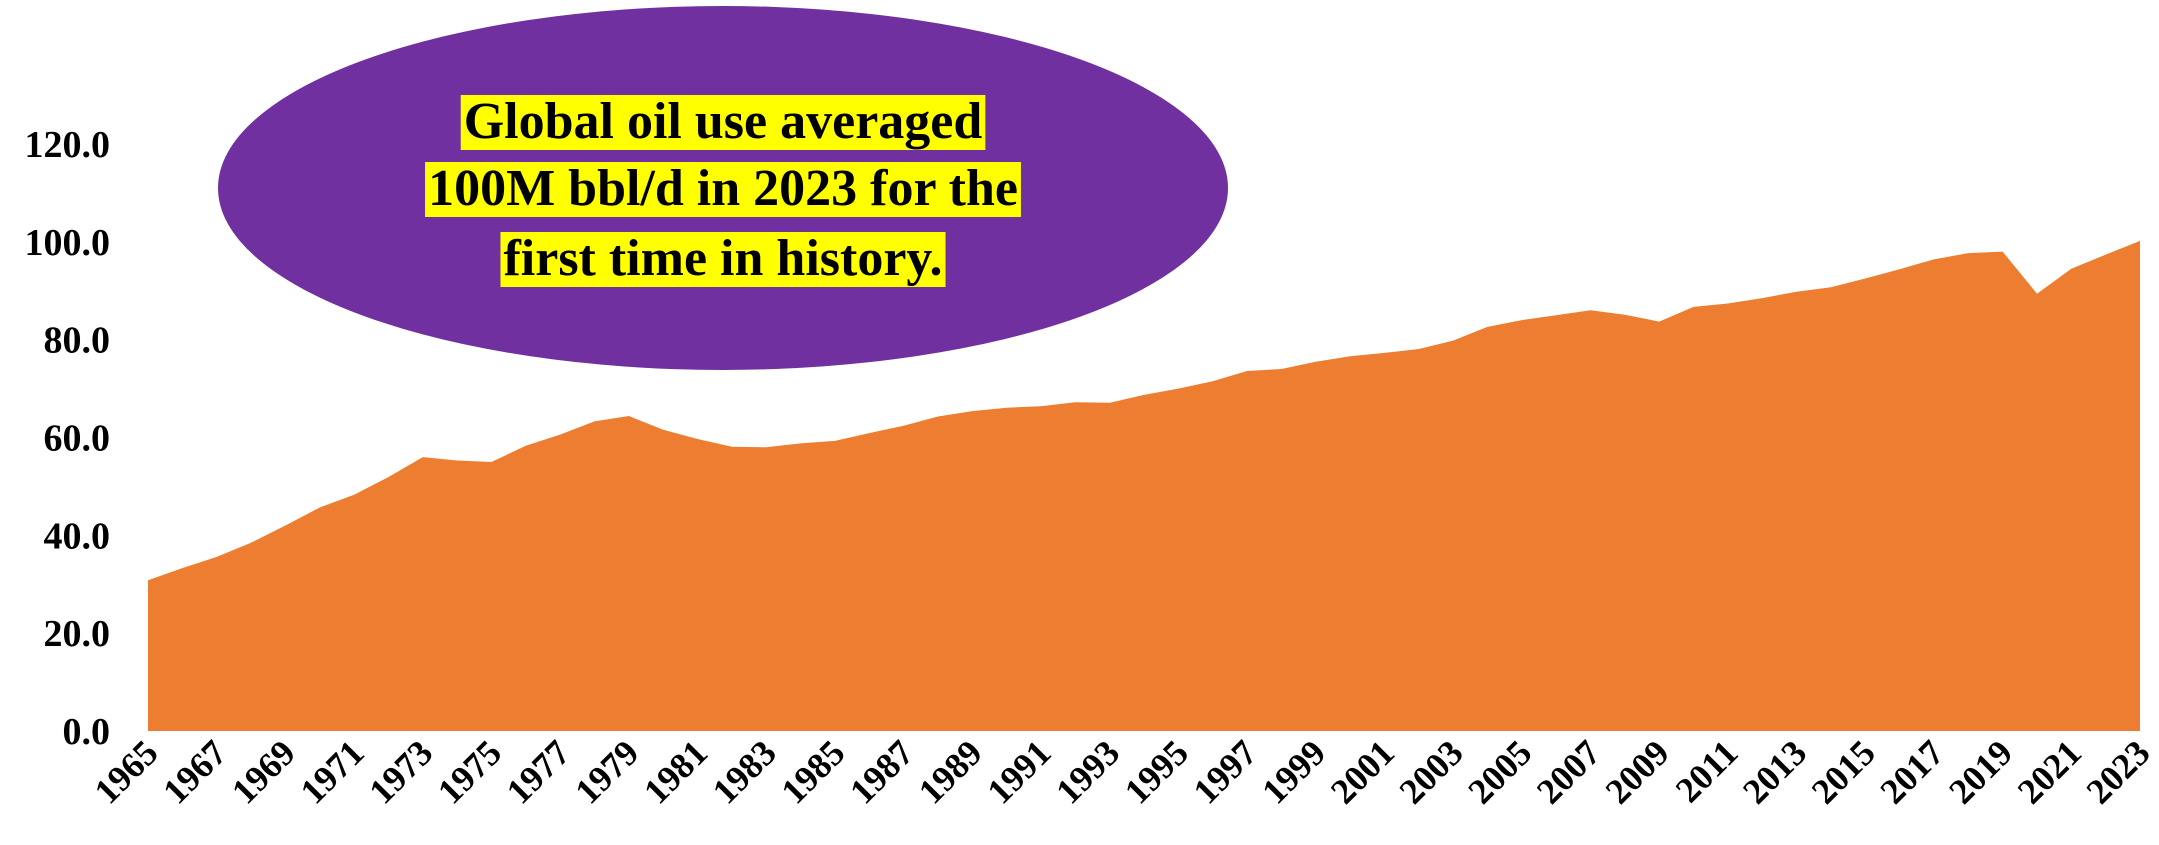 The width and height of the screenshot is (2159, 845). I want to click on x-tick-label: 1979, so click(606, 771).